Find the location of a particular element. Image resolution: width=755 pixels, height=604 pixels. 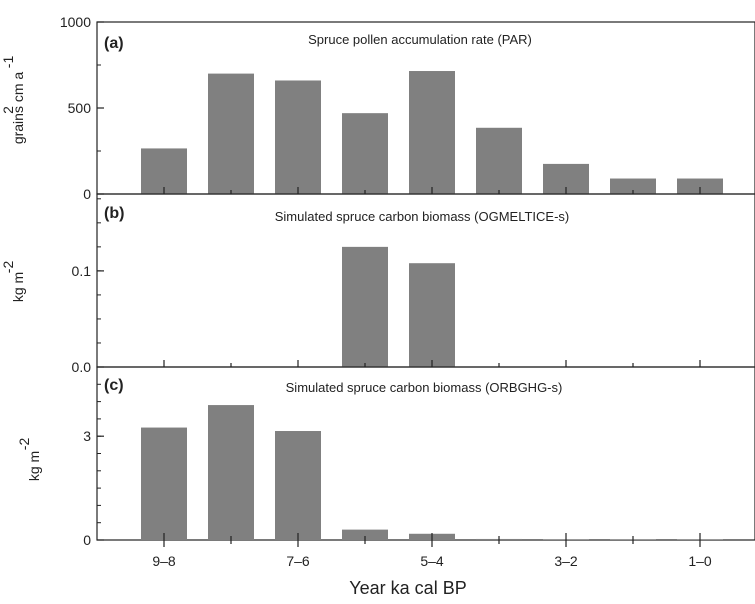

panel-b-ylabel: kg m is located at coordinates (18, 287).